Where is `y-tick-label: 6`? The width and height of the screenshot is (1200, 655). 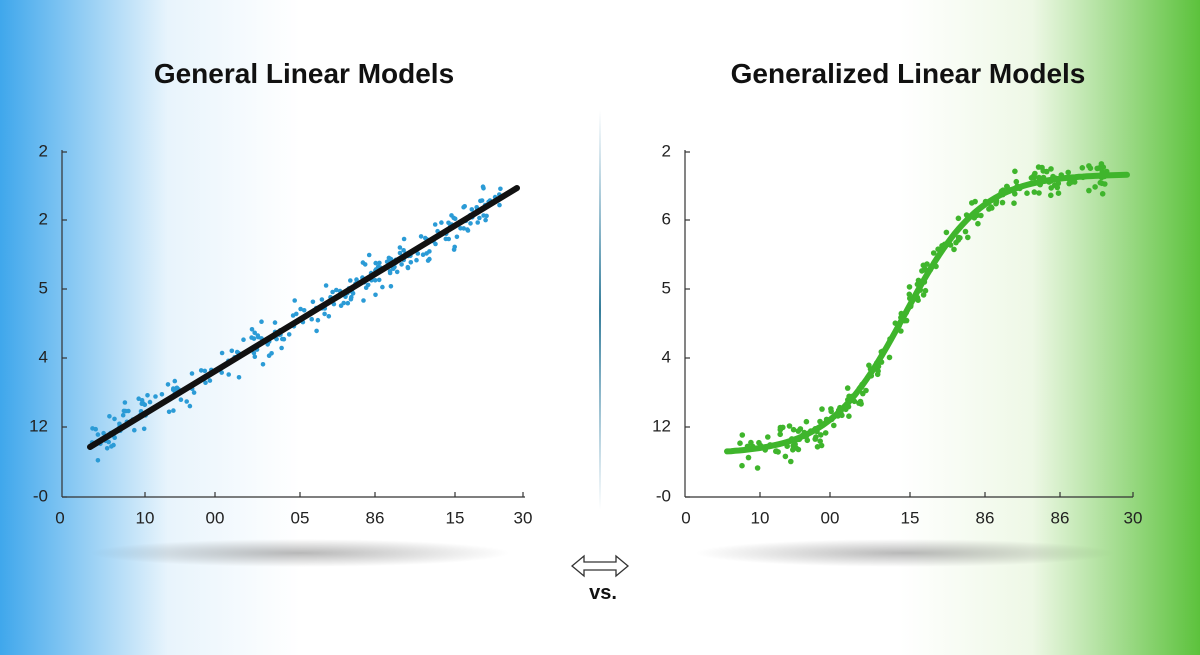 y-tick-label: 6 is located at coordinates (666, 218).